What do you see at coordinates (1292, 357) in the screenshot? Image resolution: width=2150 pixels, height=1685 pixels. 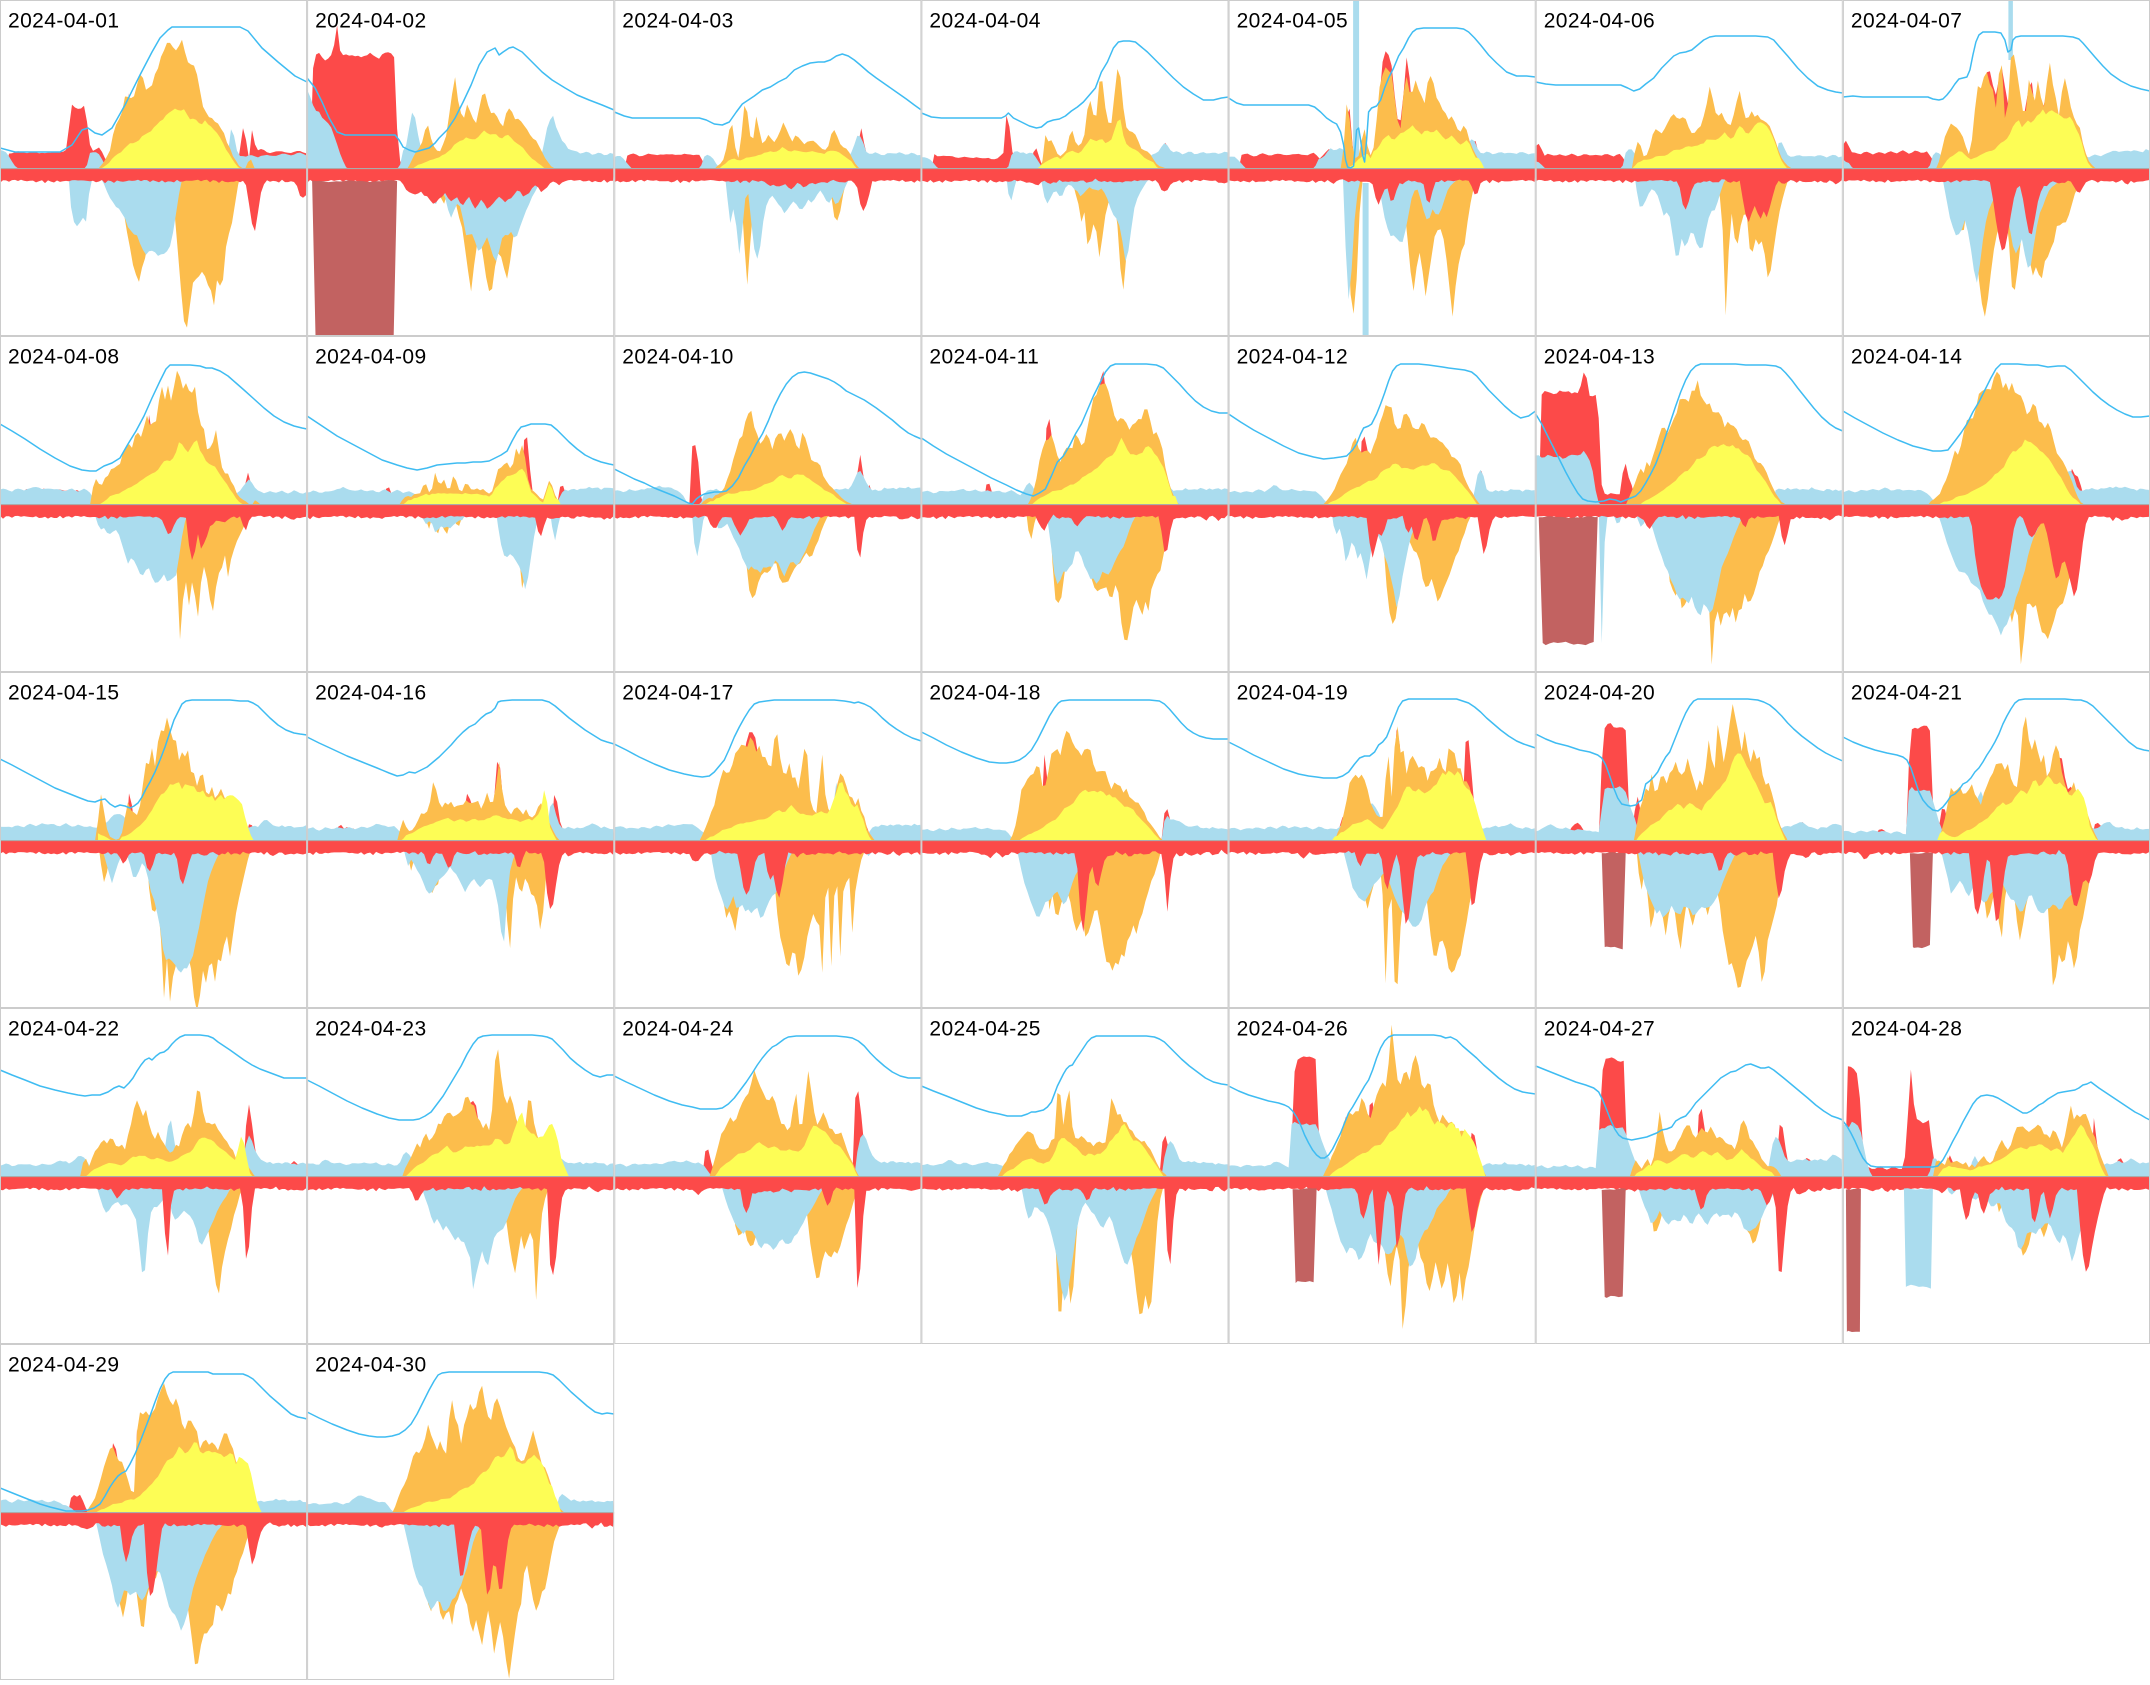 I see `svg-text: 2024-04-12` at bounding box center [1292, 357].